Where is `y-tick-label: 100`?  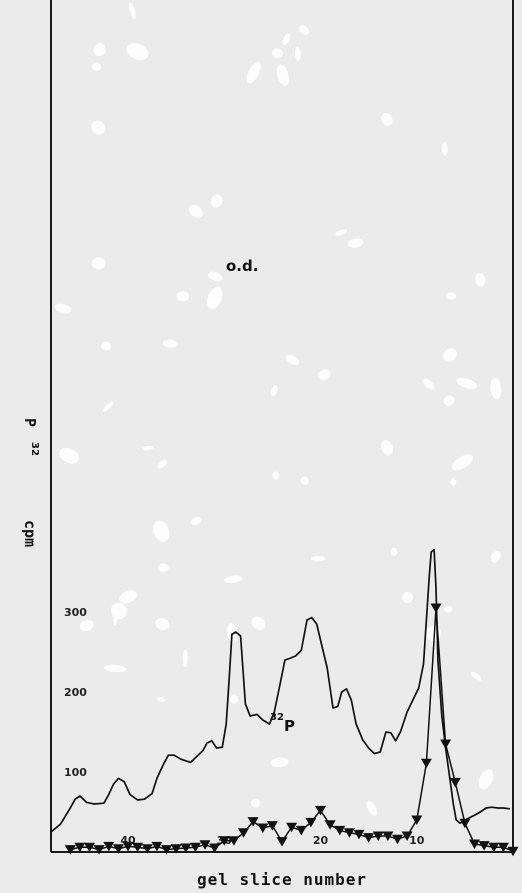 y-tick-label: 100 is located at coordinates (75, 772).